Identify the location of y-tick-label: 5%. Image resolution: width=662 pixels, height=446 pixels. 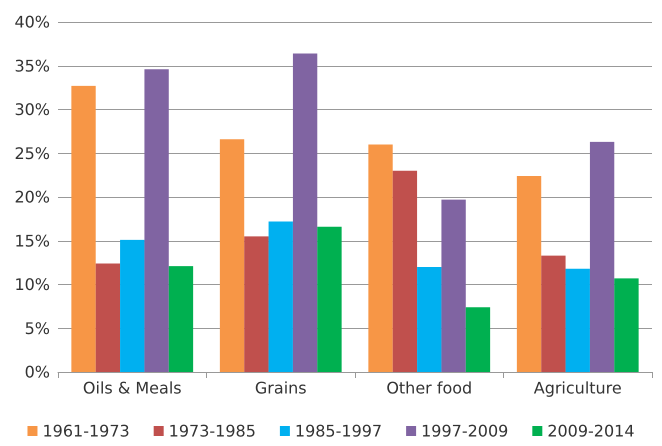
(37, 328).